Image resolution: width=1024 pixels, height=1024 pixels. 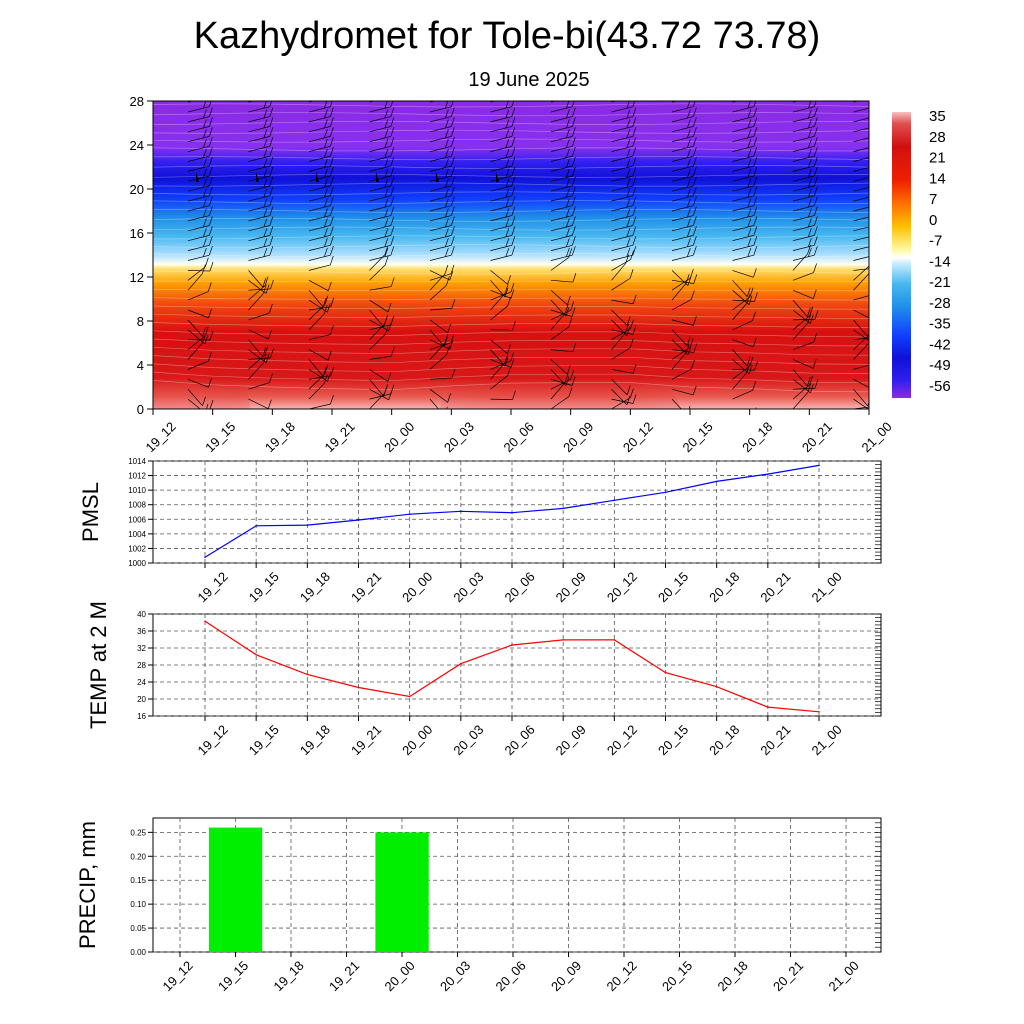 I want to click on wind-pennant, so click(x=497, y=177).